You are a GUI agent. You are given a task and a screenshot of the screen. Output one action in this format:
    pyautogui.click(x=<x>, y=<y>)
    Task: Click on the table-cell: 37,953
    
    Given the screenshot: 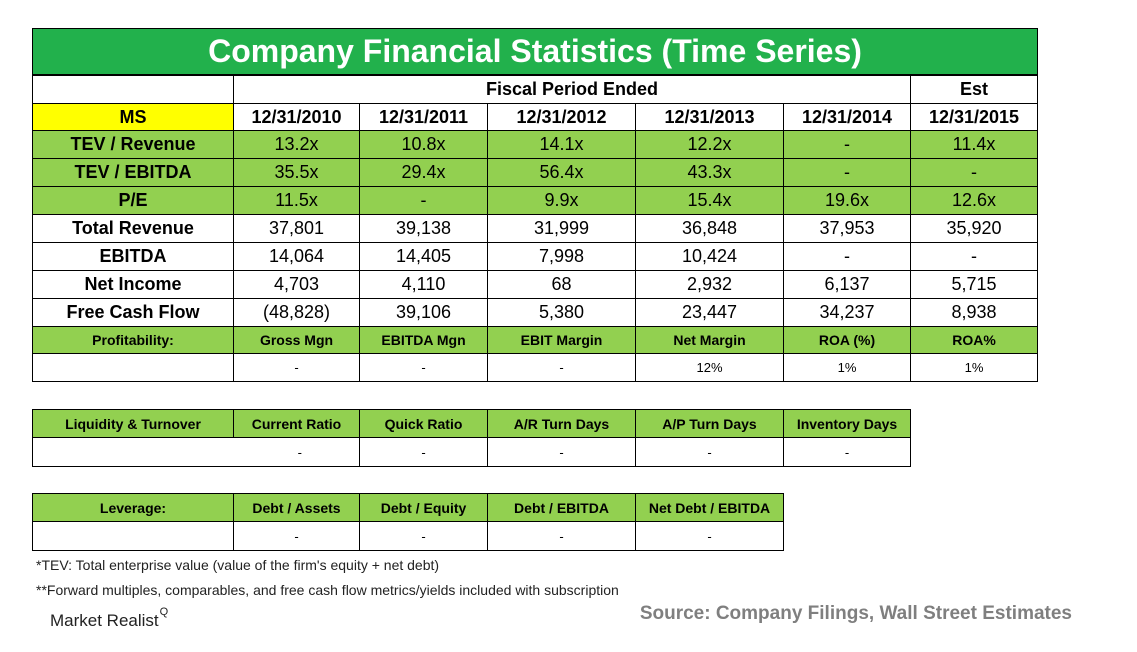 What is the action you would take?
    pyautogui.click(x=847, y=228)
    